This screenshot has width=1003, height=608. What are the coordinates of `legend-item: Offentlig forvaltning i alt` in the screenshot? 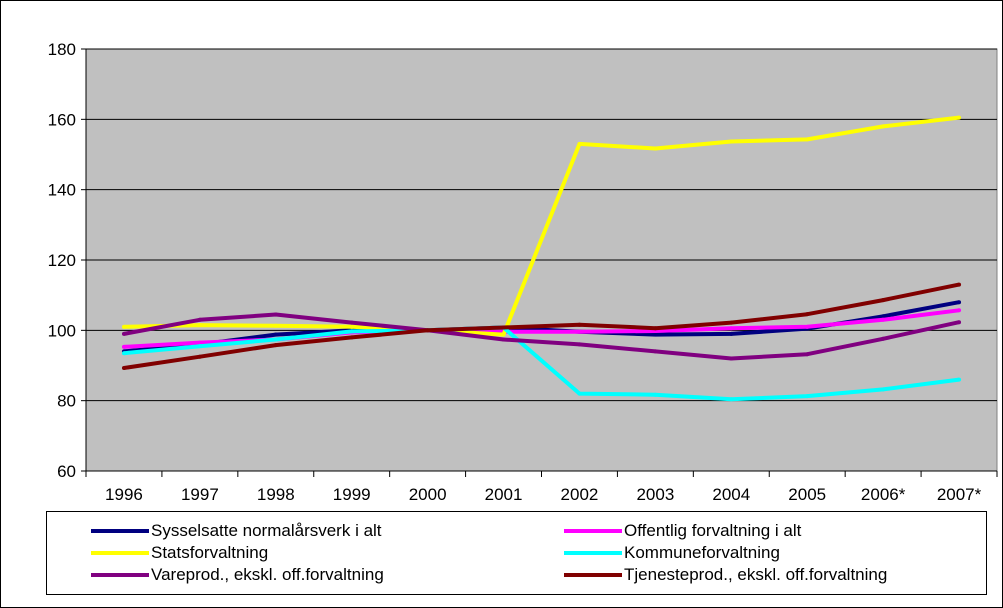 It's located at (682, 531).